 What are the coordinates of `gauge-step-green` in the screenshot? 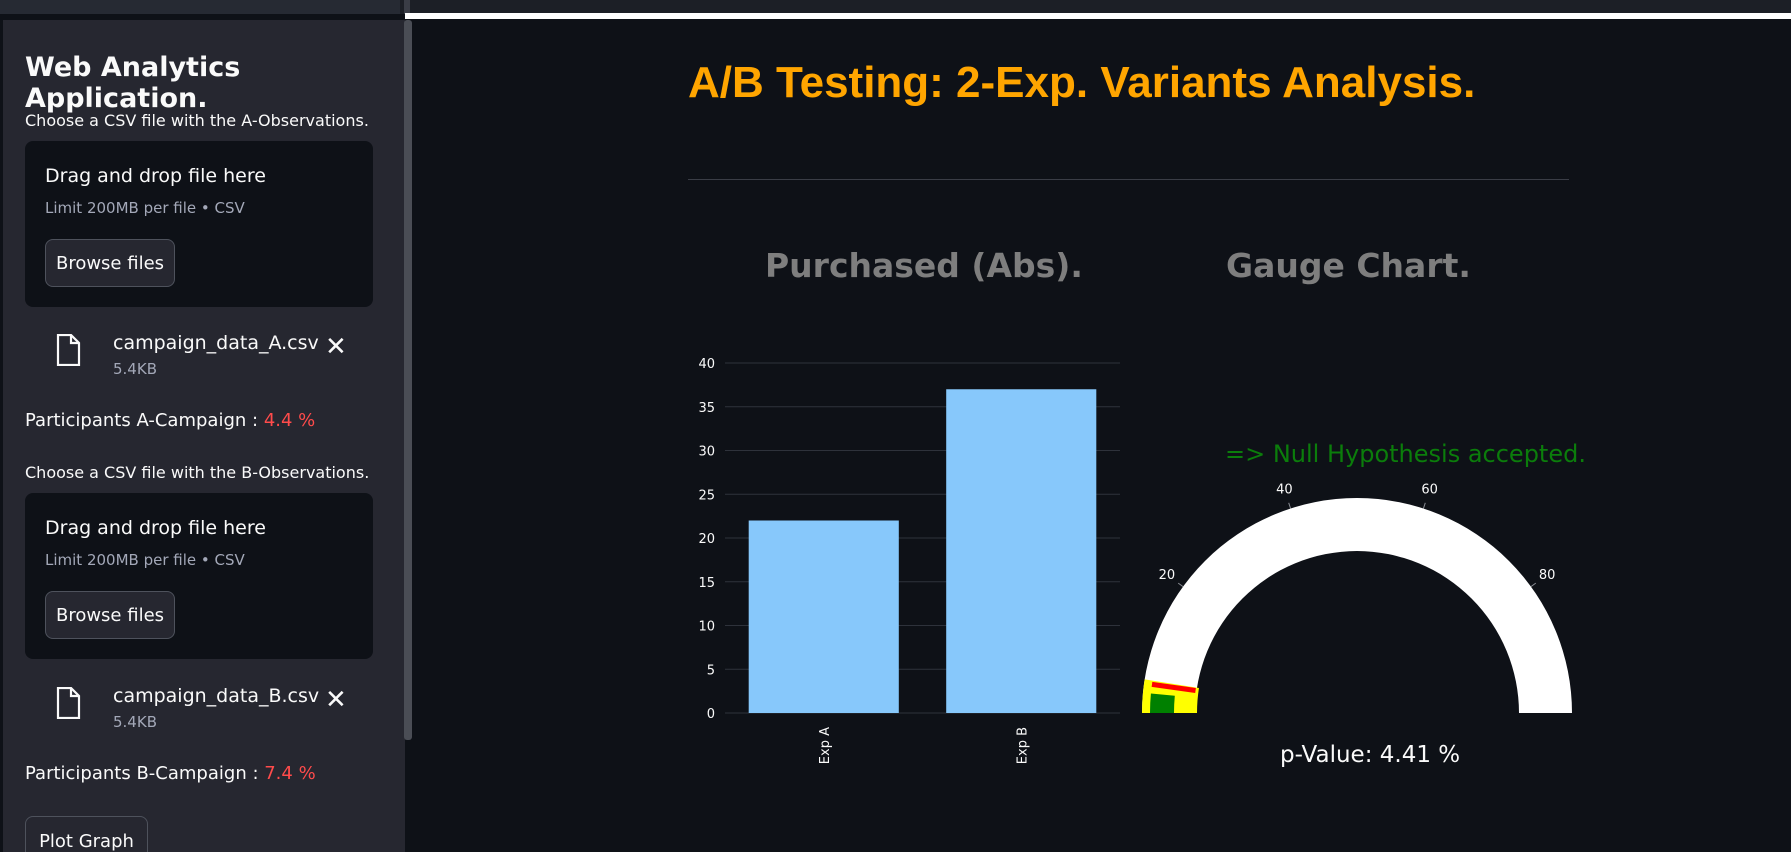 It's located at (1162, 703).